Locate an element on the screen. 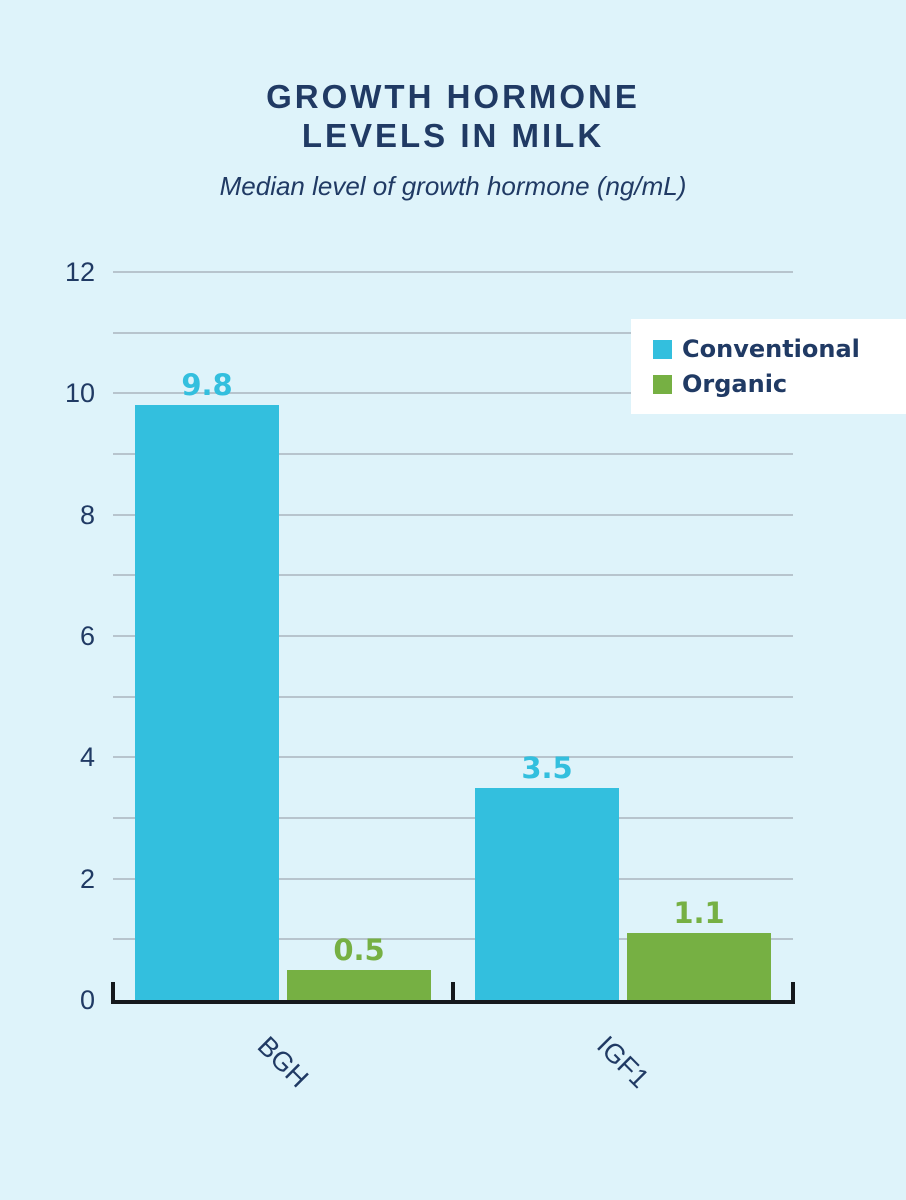 Image resolution: width=906 pixels, height=1200 pixels. legend-swatch-organic-icon is located at coordinates (662, 384).